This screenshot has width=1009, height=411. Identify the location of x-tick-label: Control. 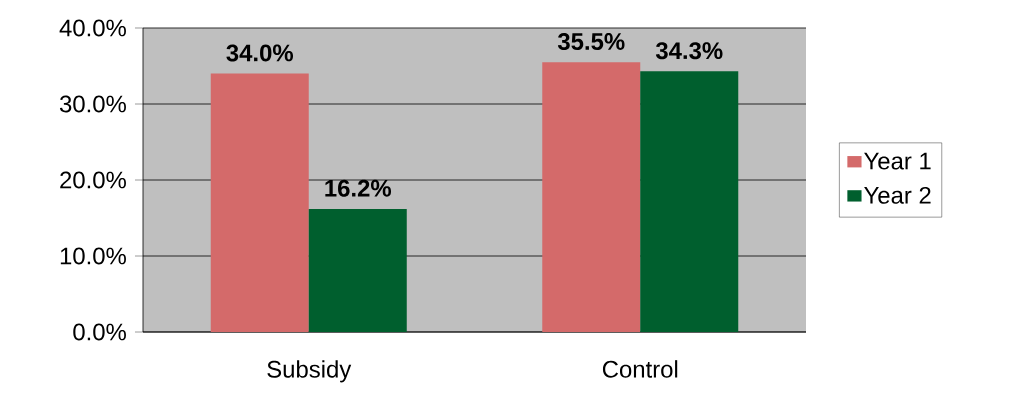
(640, 369).